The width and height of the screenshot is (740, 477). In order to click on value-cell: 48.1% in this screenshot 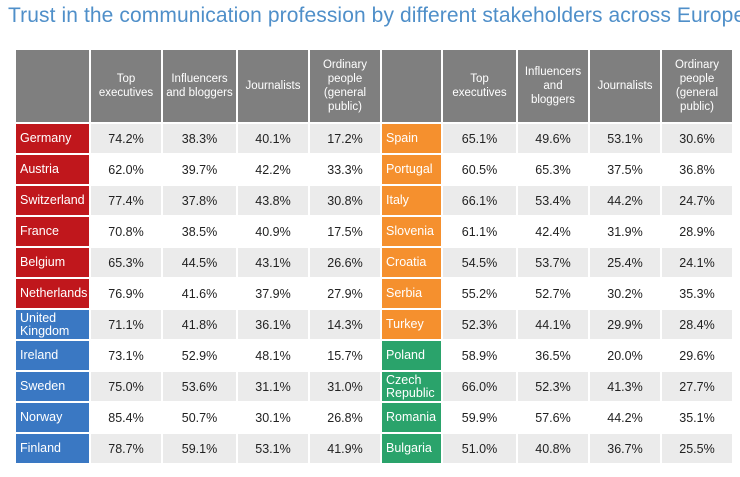, I will do `click(273, 355)`.